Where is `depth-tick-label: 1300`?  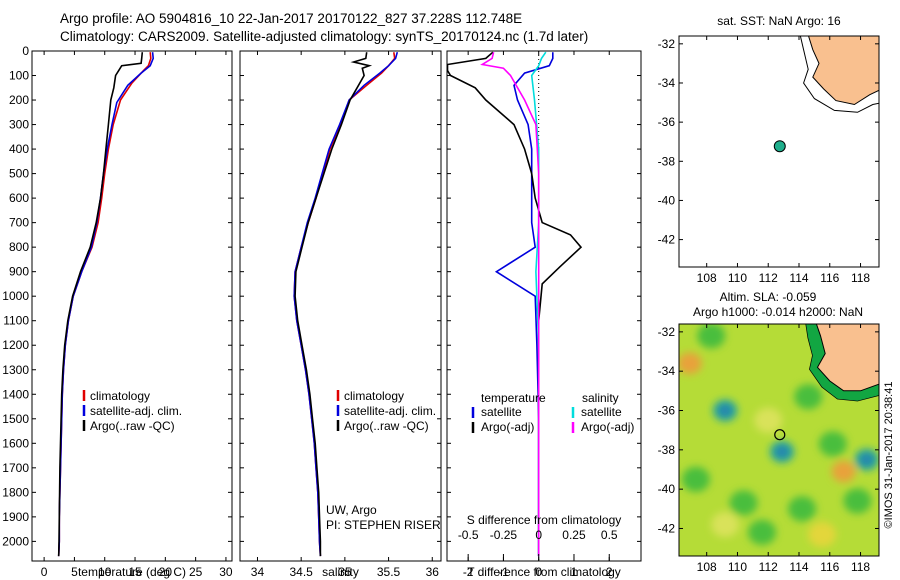
depth-tick-label: 1300 is located at coordinates (15, 370).